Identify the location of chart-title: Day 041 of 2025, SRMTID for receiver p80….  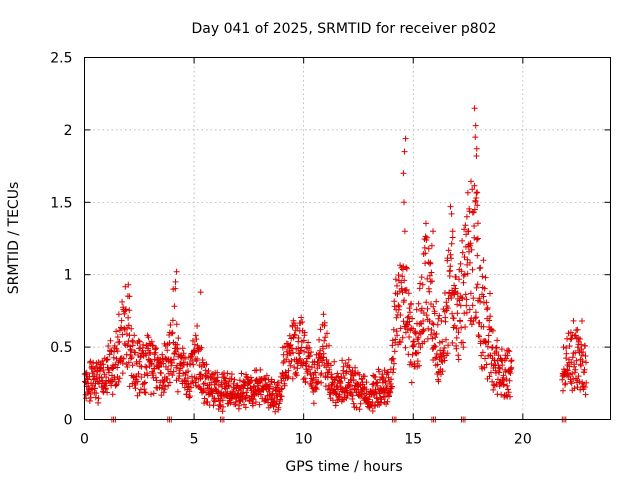
(343, 29).